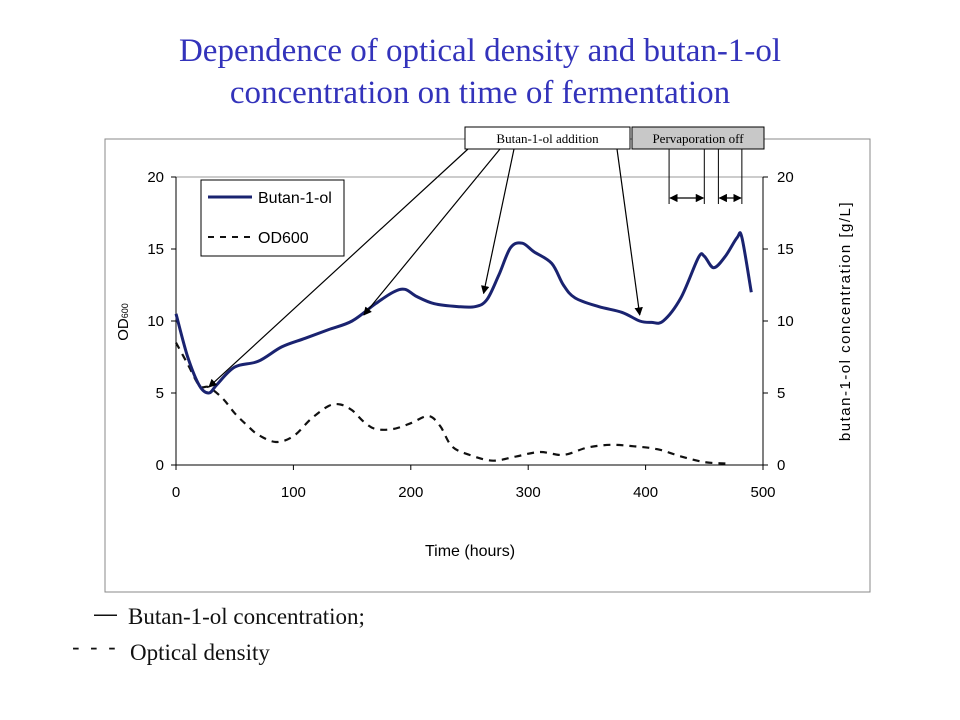 The image size is (960, 720). Describe the element at coordinates (781, 393) in the screenshot. I see `y-right-tick-label-1: 5` at that location.